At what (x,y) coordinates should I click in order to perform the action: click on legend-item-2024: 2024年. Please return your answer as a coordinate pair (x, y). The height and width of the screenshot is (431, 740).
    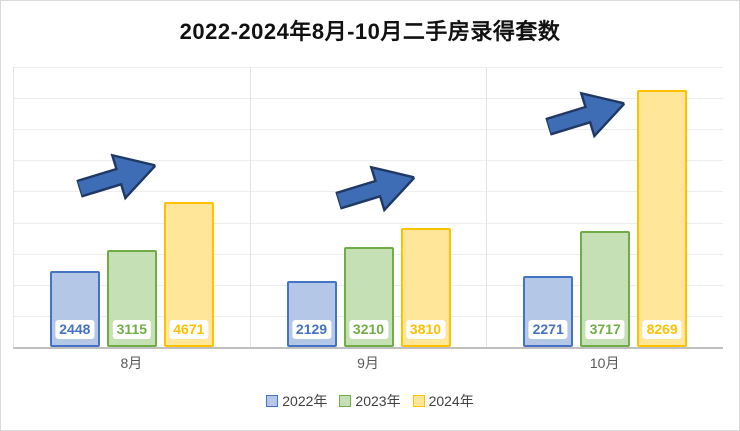
    Looking at the image, I should click on (443, 401).